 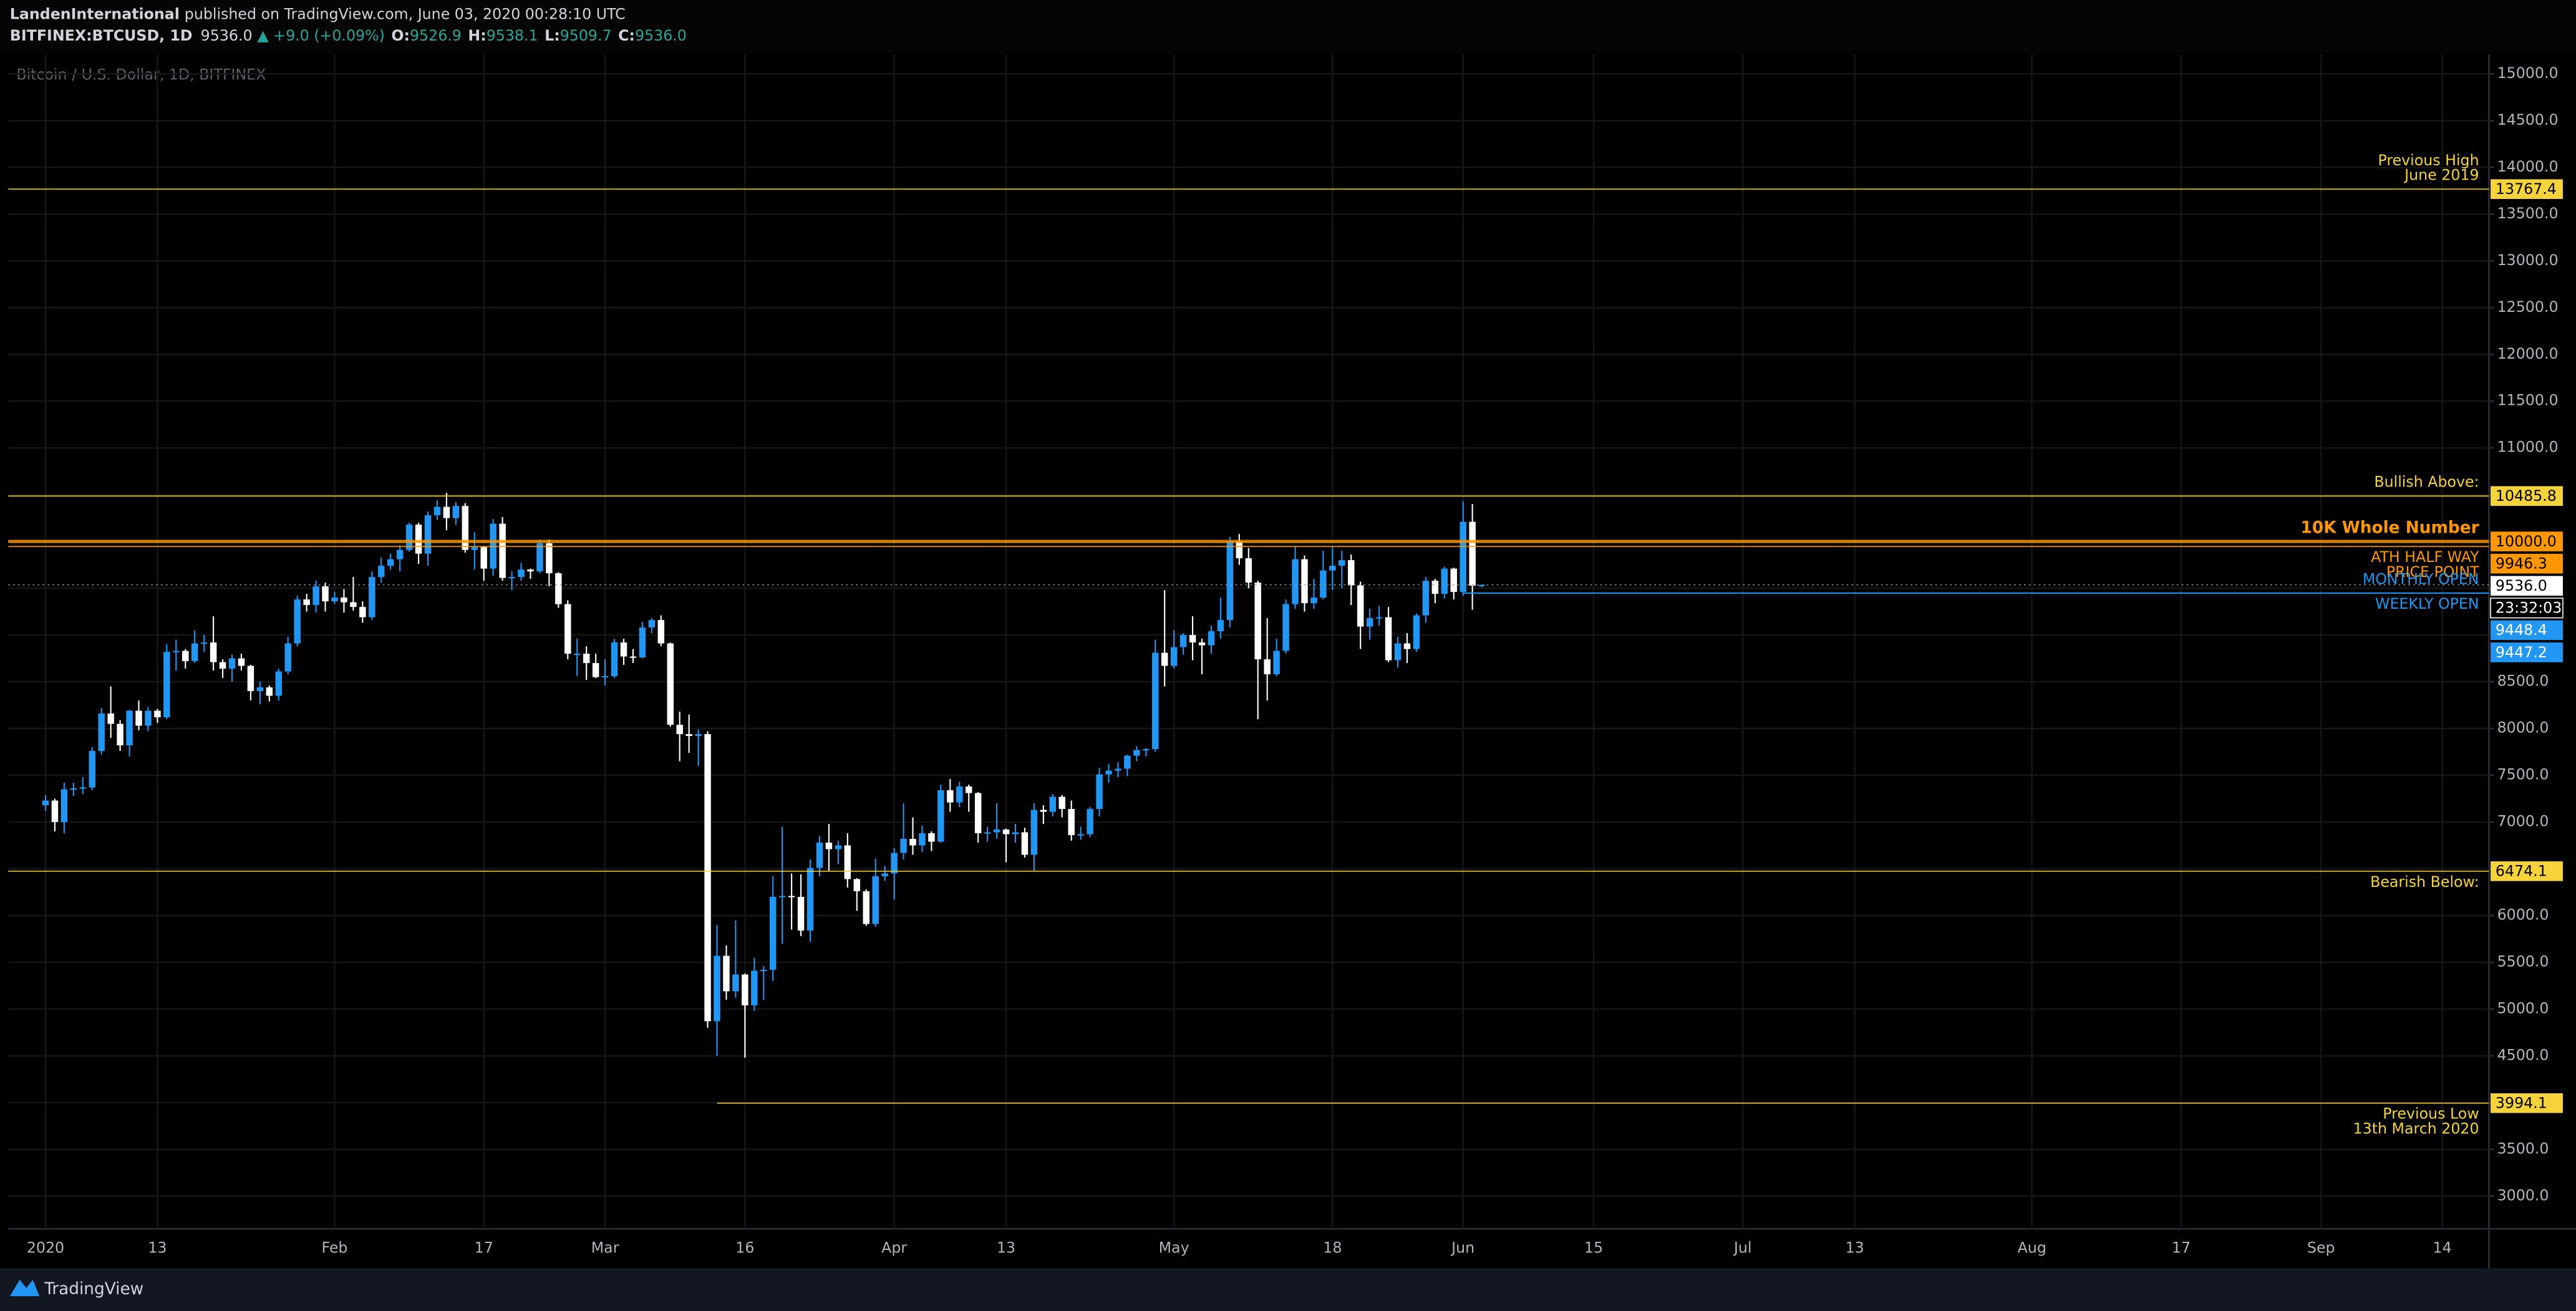 What do you see at coordinates (2523, 1008) in the screenshot?
I see `y-tick-label: 5000.0` at bounding box center [2523, 1008].